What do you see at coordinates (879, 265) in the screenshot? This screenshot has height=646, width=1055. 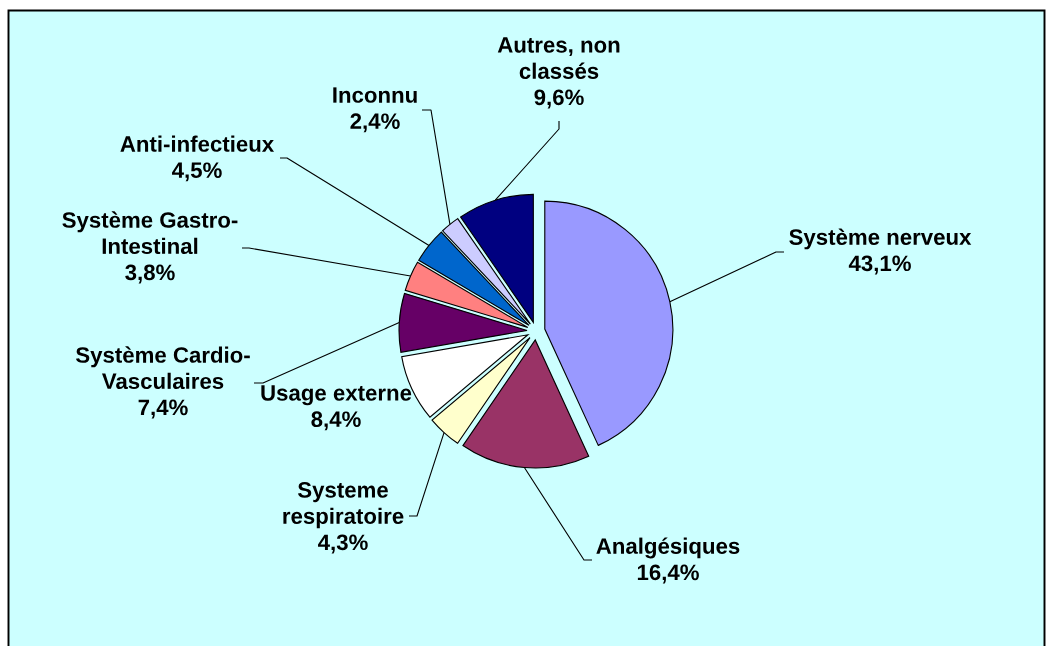 I see `data-label: 43,1%` at bounding box center [879, 265].